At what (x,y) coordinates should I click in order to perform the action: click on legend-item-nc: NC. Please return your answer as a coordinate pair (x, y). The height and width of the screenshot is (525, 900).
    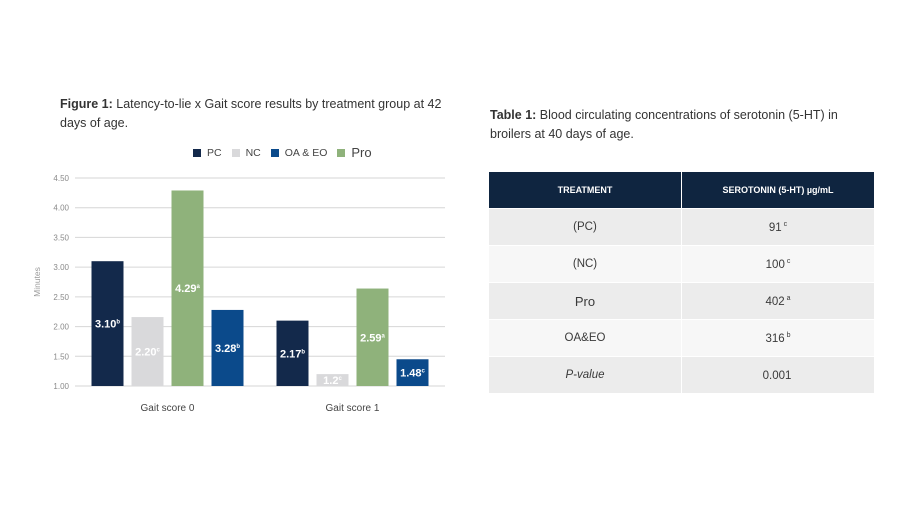
    Looking at the image, I should click on (246, 152).